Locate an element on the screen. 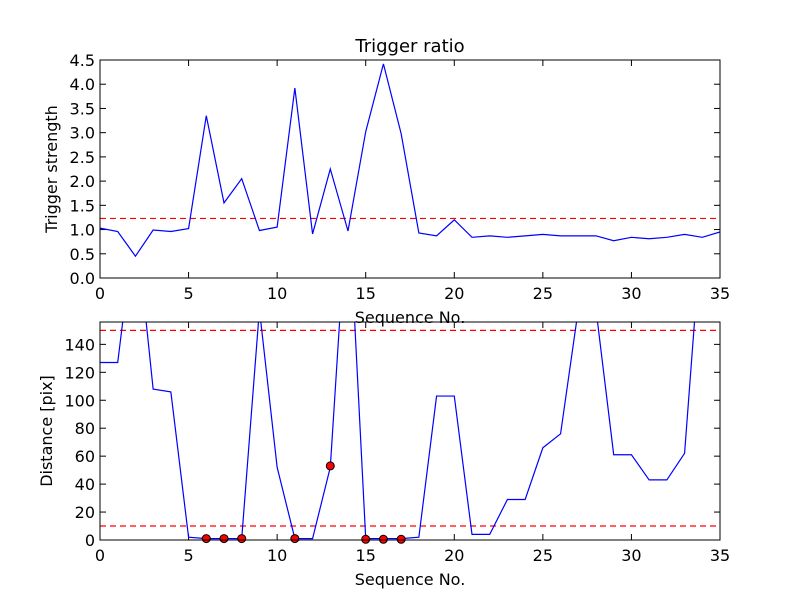 This screenshot has height=600, width=800. bottom-x-tick-label: 20 is located at coordinates (454, 555).